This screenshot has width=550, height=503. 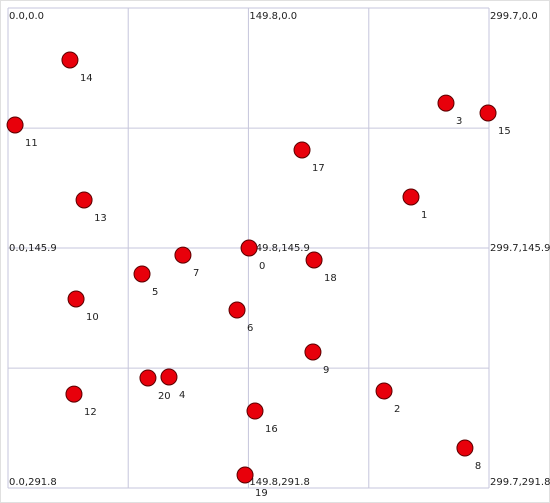 I want to click on point-label: 11, so click(x=31, y=143).